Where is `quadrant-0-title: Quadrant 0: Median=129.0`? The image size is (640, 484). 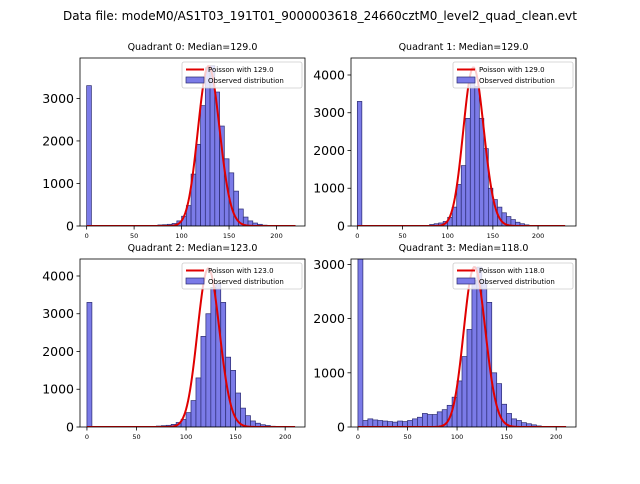
quadrant-0-title: Quadrant 0: Median=129.0 is located at coordinates (193, 47).